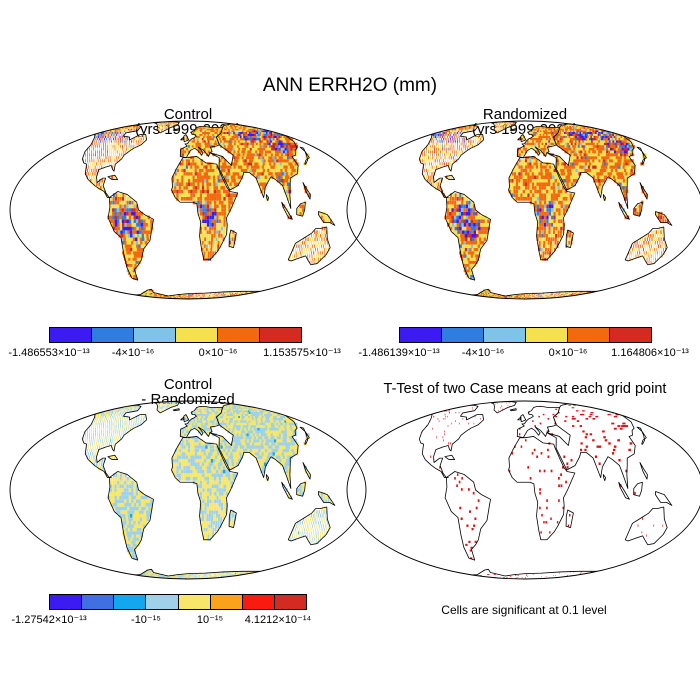 This screenshot has height=700, width=700. I want to click on control-colorbar, so click(175, 335).